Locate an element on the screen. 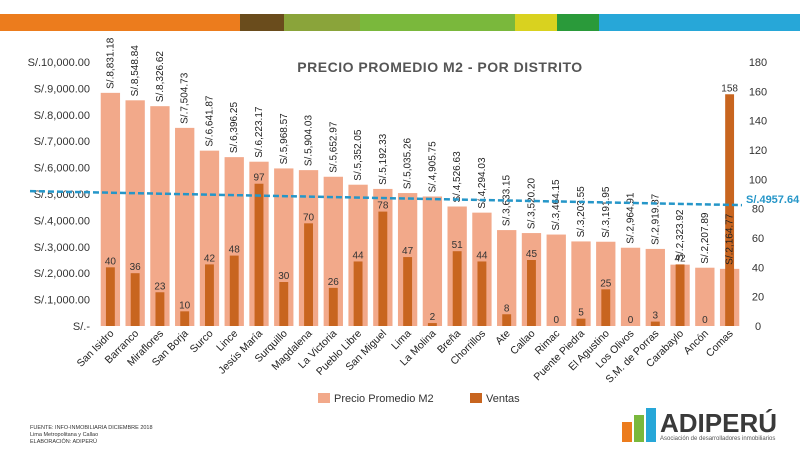 This screenshot has width=800, height=462. average-line is located at coordinates (386, 198).